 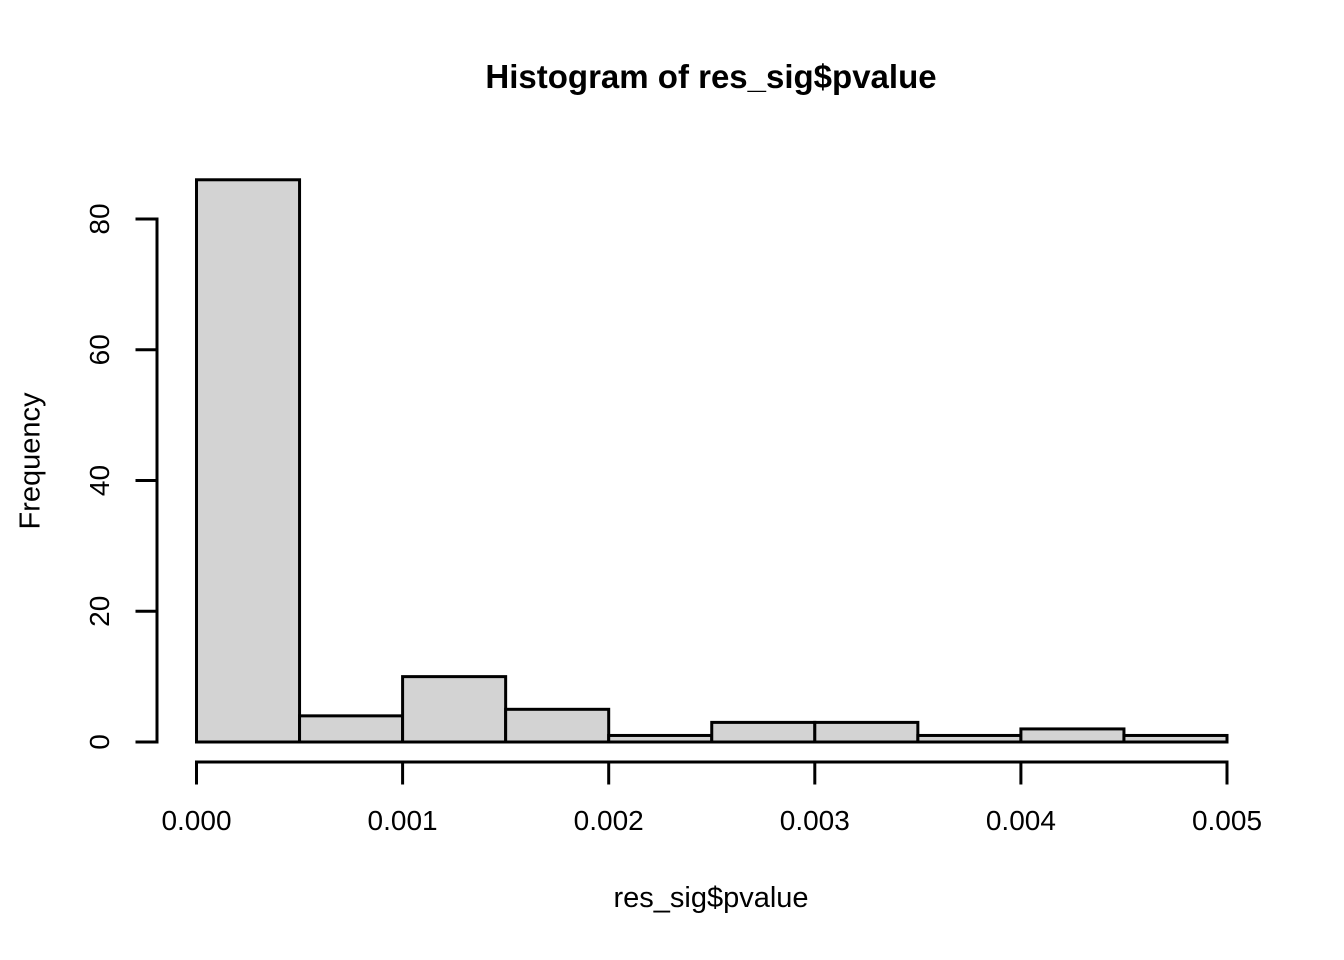 I want to click on x-tick-label: 0.003, so click(x=815, y=820).